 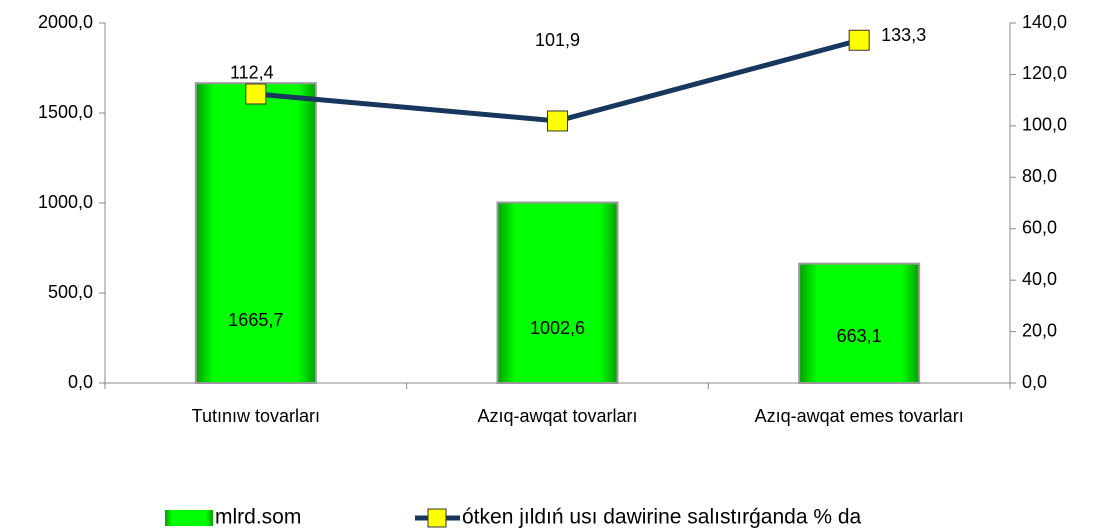 I want to click on data-label: 1665,7, so click(x=255, y=320).